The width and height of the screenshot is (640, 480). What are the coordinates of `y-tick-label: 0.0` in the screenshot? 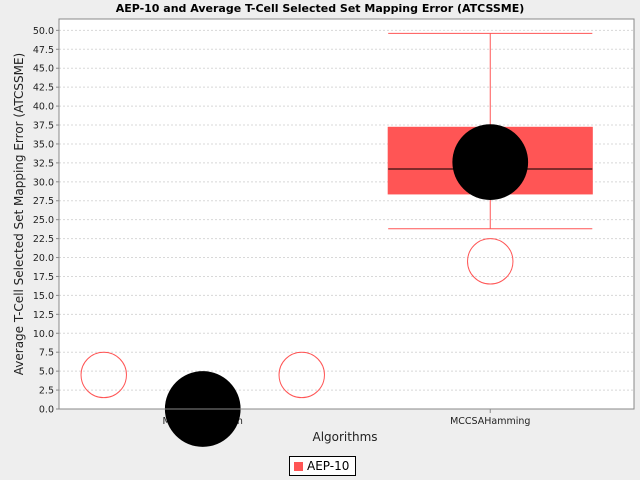 It's located at (46, 410).